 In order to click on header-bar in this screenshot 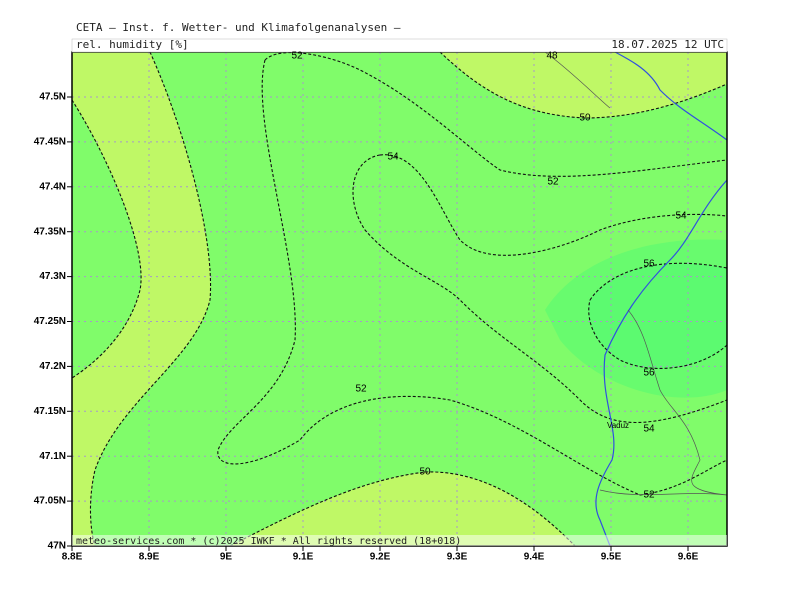, I will do `click(399, 45)`.